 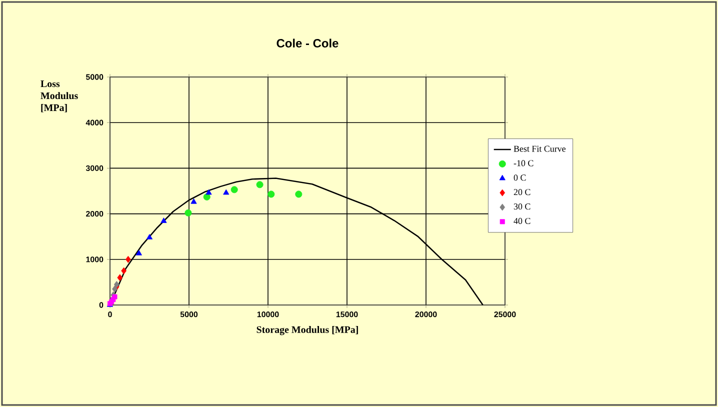 I want to click on legend-label: Best Fit Curve, so click(x=540, y=149).